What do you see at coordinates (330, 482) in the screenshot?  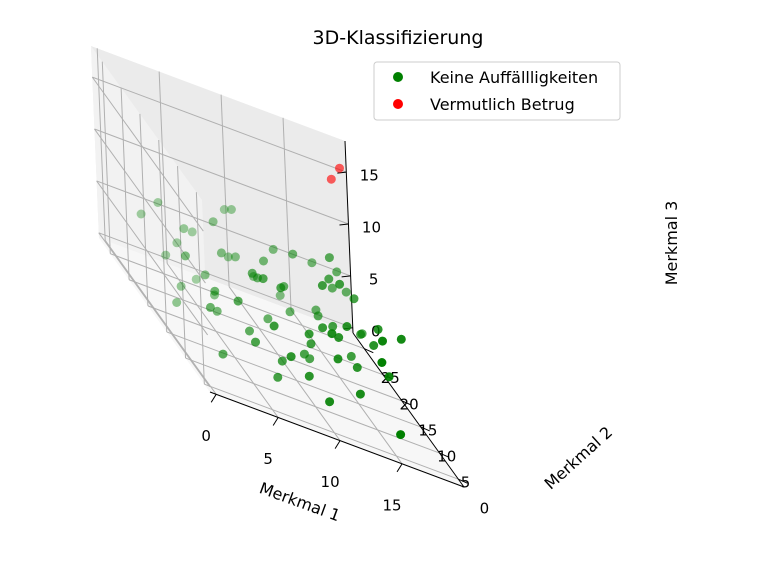 I see `x-tick-label: 10` at bounding box center [330, 482].